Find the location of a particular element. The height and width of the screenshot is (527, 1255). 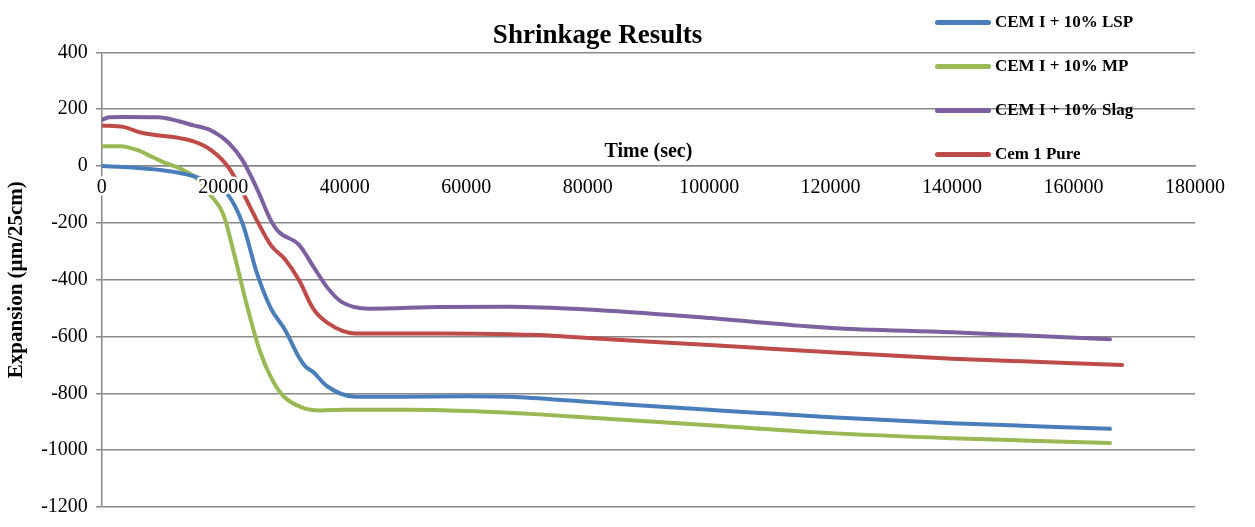

x-tick-label: 160000 is located at coordinates (1073, 186).